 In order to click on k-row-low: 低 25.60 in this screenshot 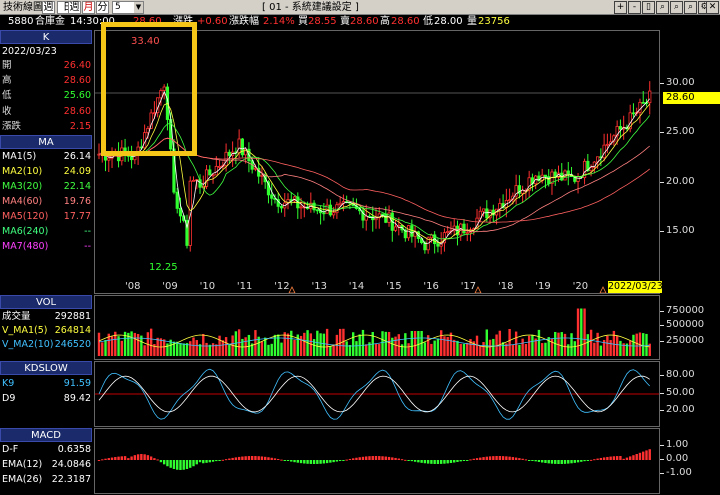, I will do `click(46, 96)`.